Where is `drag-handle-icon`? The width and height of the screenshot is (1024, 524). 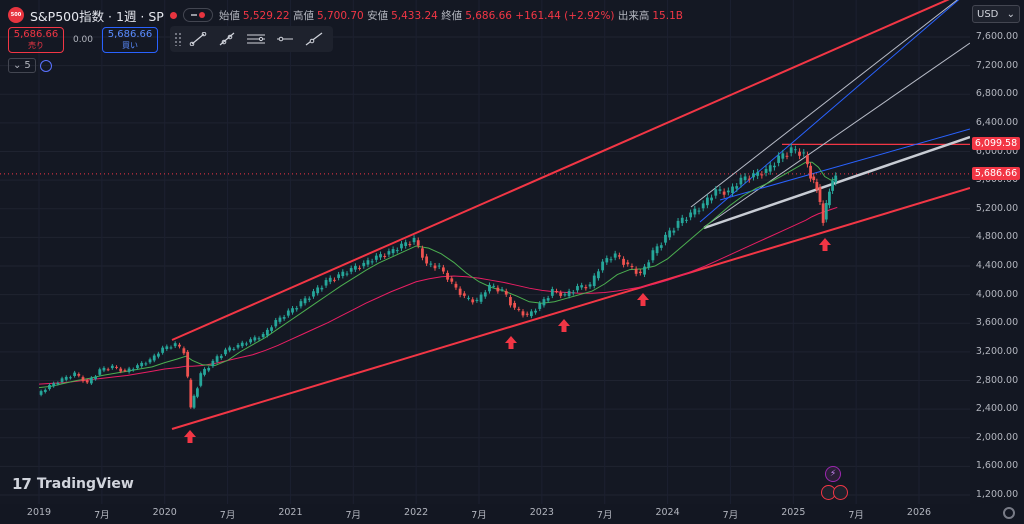
drag-handle-icon is located at coordinates (178, 39).